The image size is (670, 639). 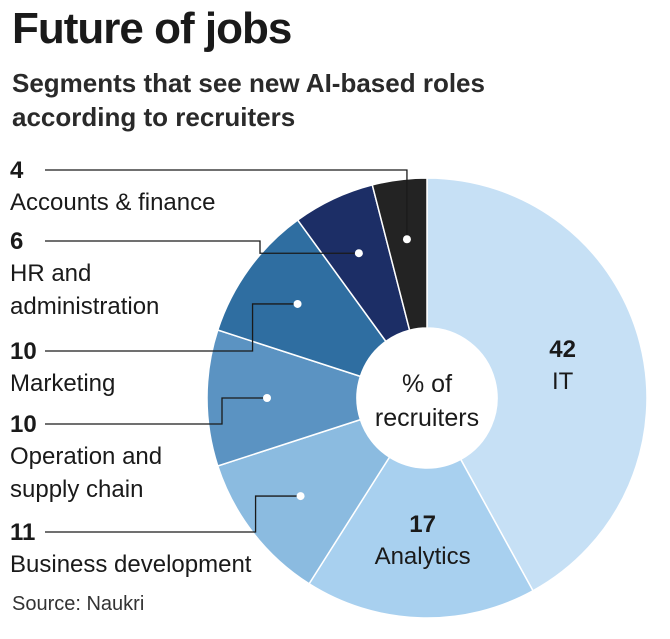 I want to click on leader-line-marketing, so click(x=171, y=327).